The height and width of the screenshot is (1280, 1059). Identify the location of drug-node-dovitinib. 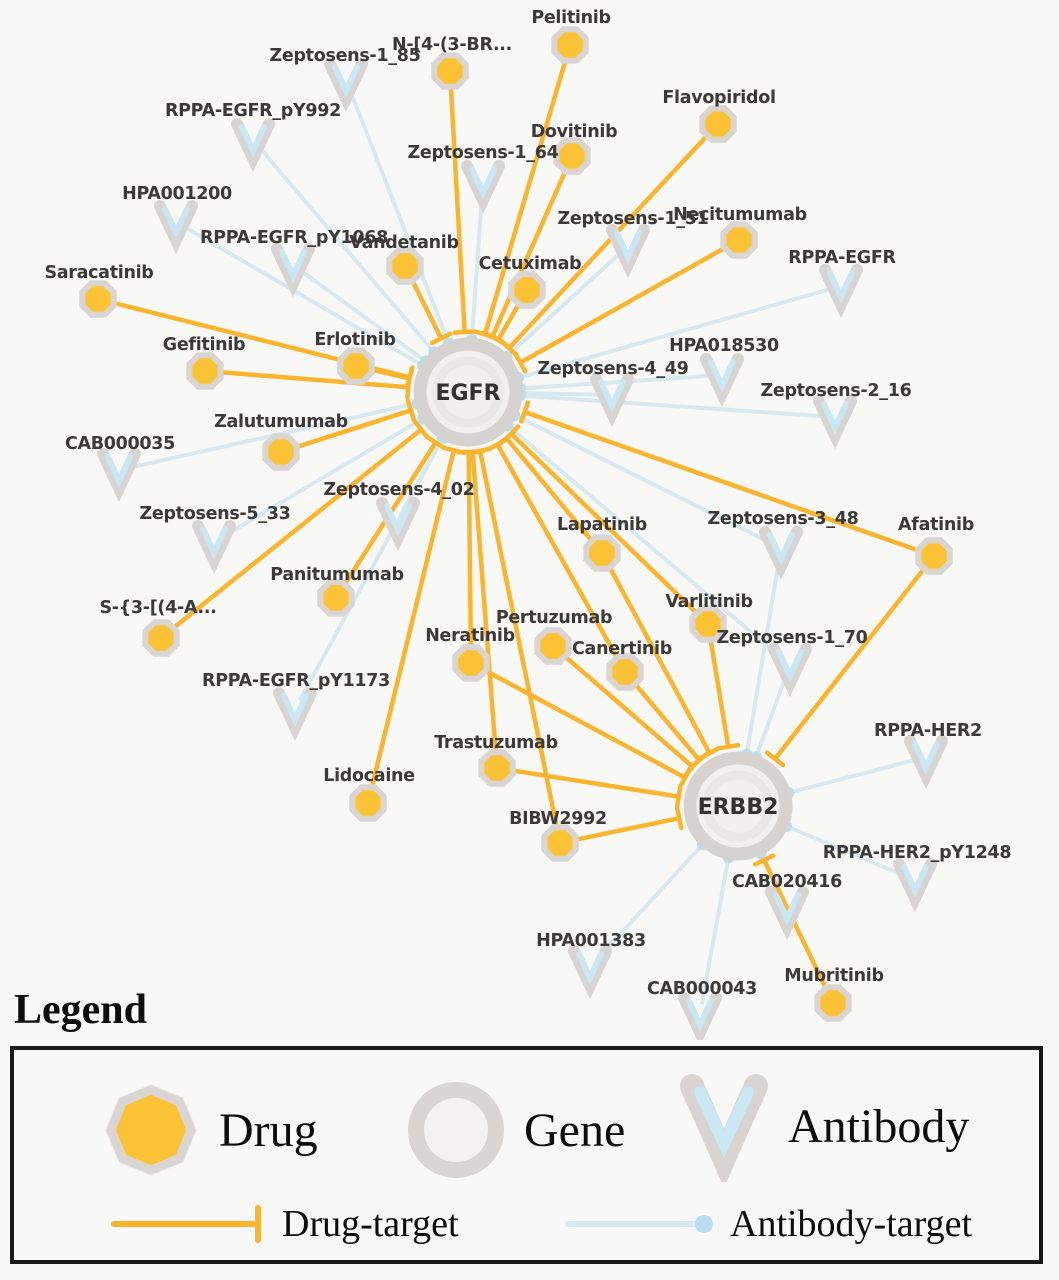
(572, 156).